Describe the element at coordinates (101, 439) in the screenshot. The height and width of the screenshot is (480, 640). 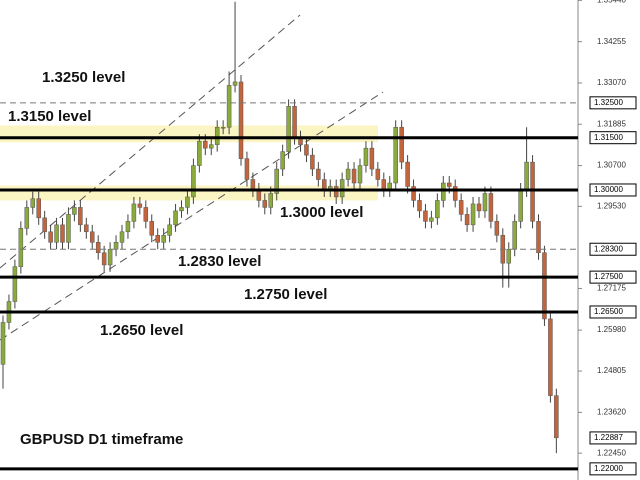
I see `chart-title: GBPUSD D1 timeframe` at that location.